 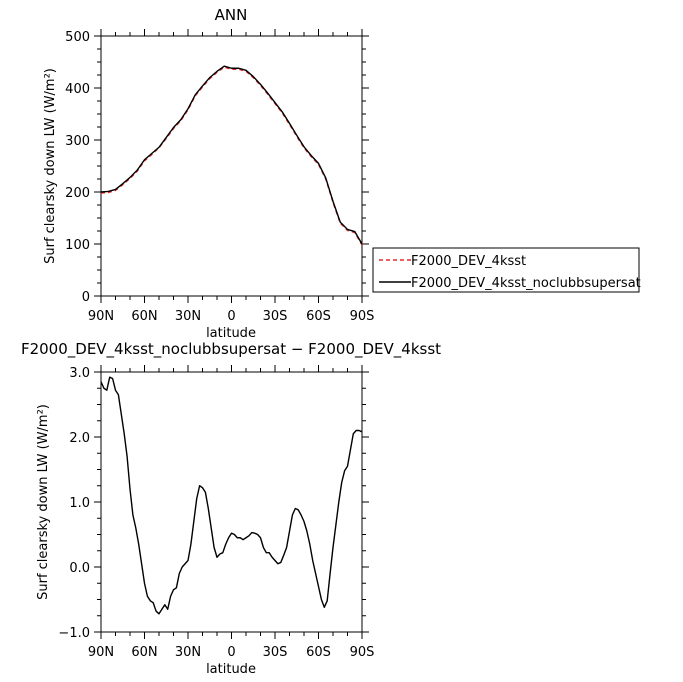 What do you see at coordinates (144, 652) in the screenshot?
I see `bottom-x-tick-label: 60N` at bounding box center [144, 652].